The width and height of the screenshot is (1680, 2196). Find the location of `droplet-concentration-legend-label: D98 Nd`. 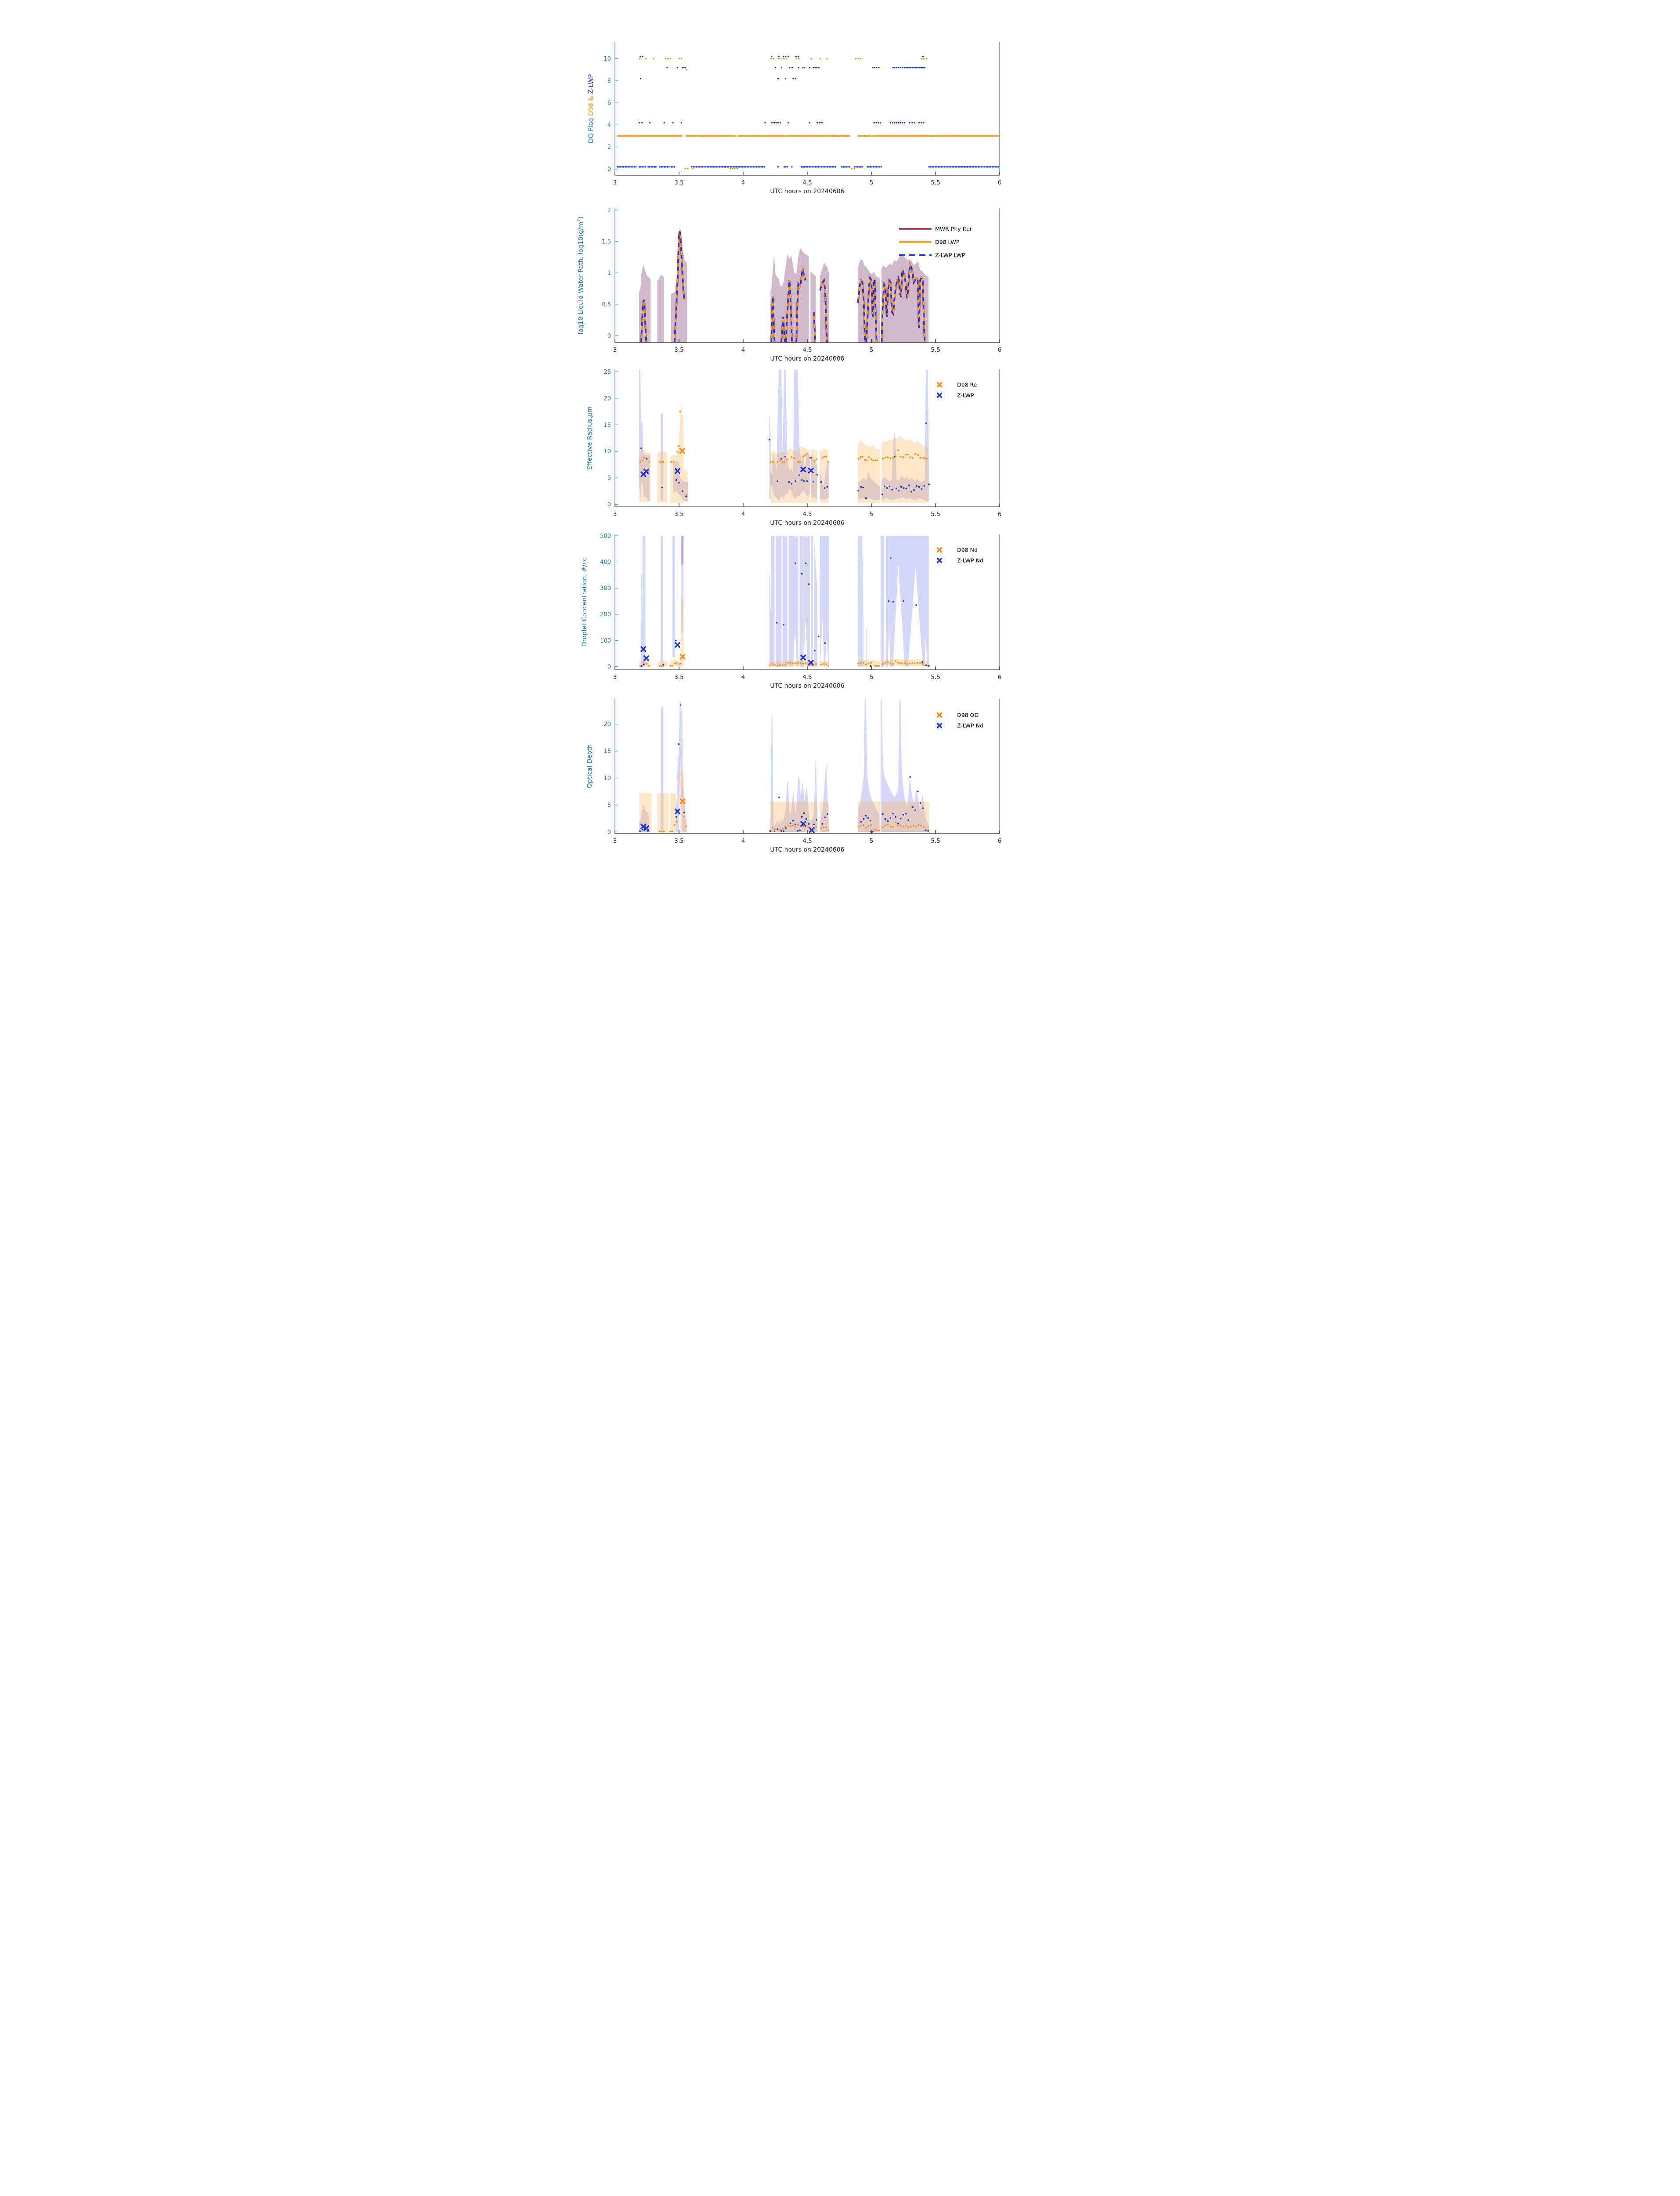

droplet-concentration-legend-label: D98 Nd is located at coordinates (968, 550).